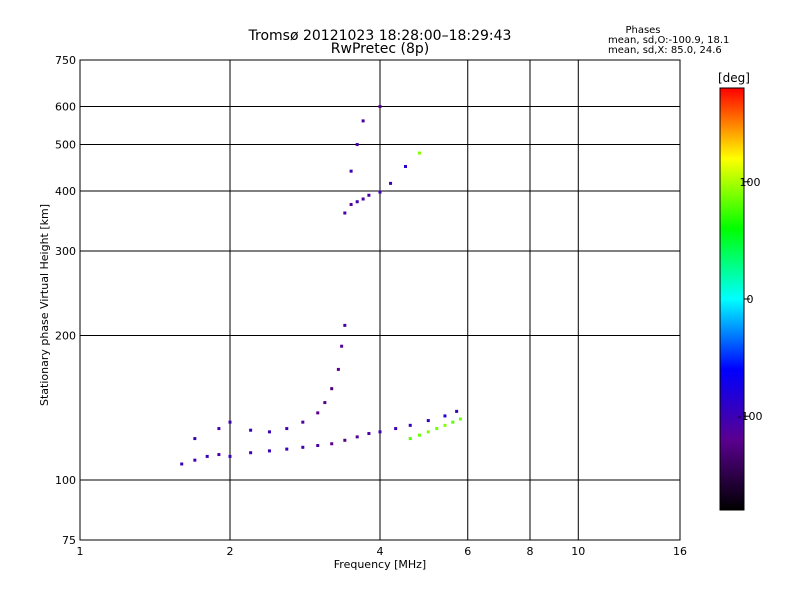 This screenshot has width=800, height=600. I want to click on colorbar-tick-label: 0, so click(750, 299).